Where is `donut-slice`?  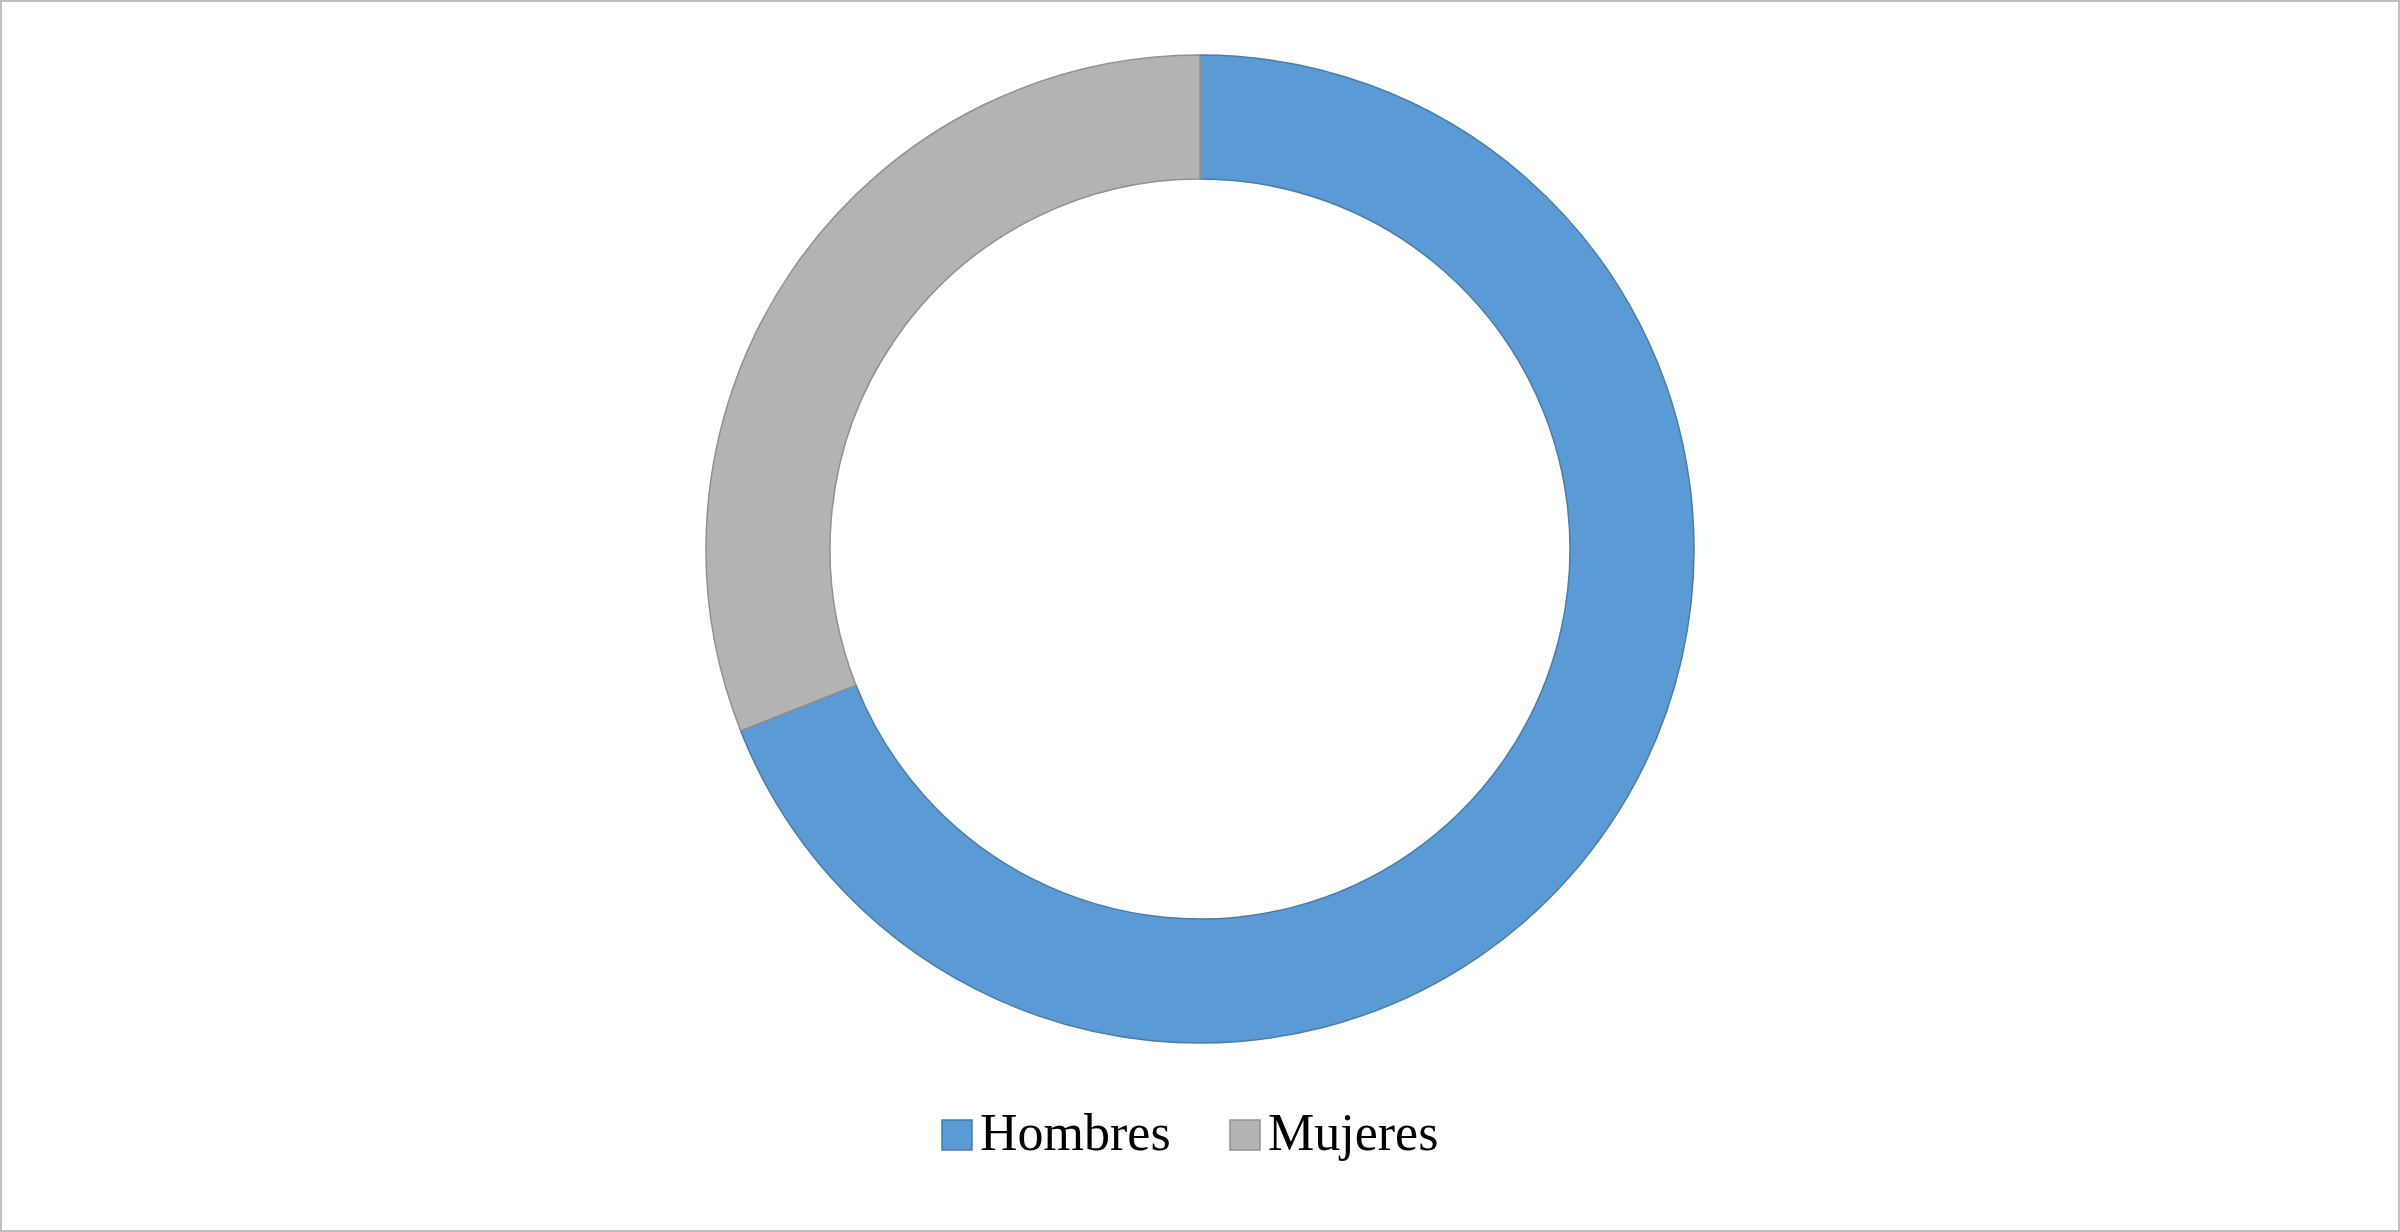
donut-slice is located at coordinates (953, 393).